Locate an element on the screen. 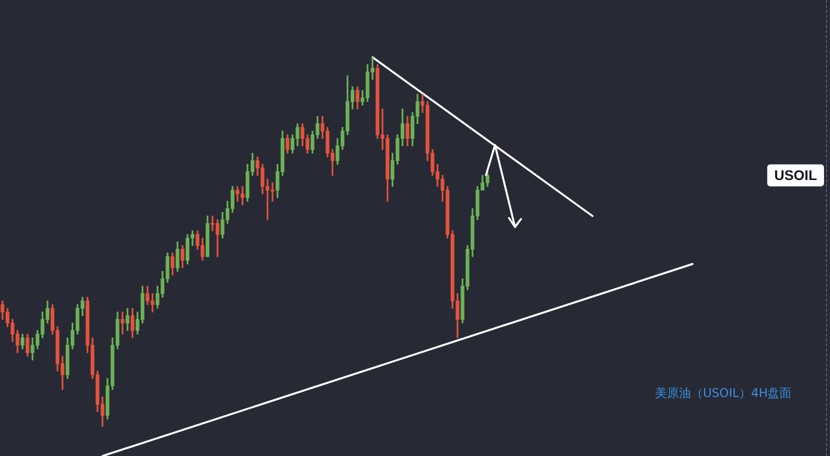 Image resolution: width=830 pixels, height=456 pixels. candlestick is located at coordinates (122, 323).